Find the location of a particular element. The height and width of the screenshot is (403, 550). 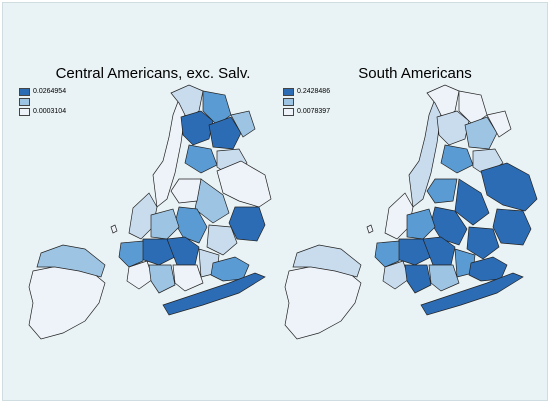

map-legend: 0.2428486 0.0078397 is located at coordinates (306, 102).